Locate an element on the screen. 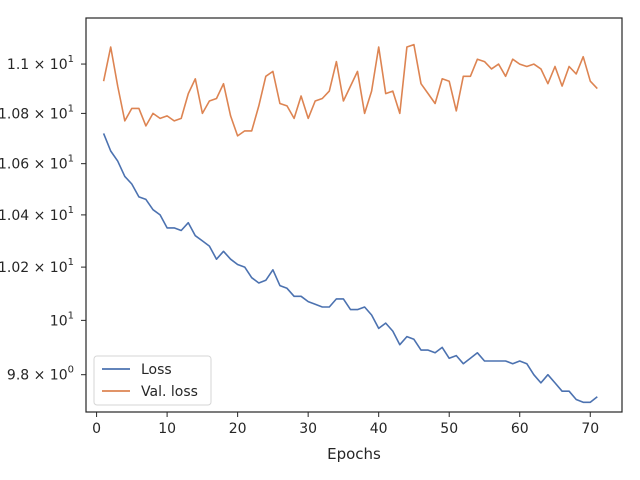 Image resolution: width=640 pixels, height=480 pixels. x-tick-label: 60 is located at coordinates (520, 429).